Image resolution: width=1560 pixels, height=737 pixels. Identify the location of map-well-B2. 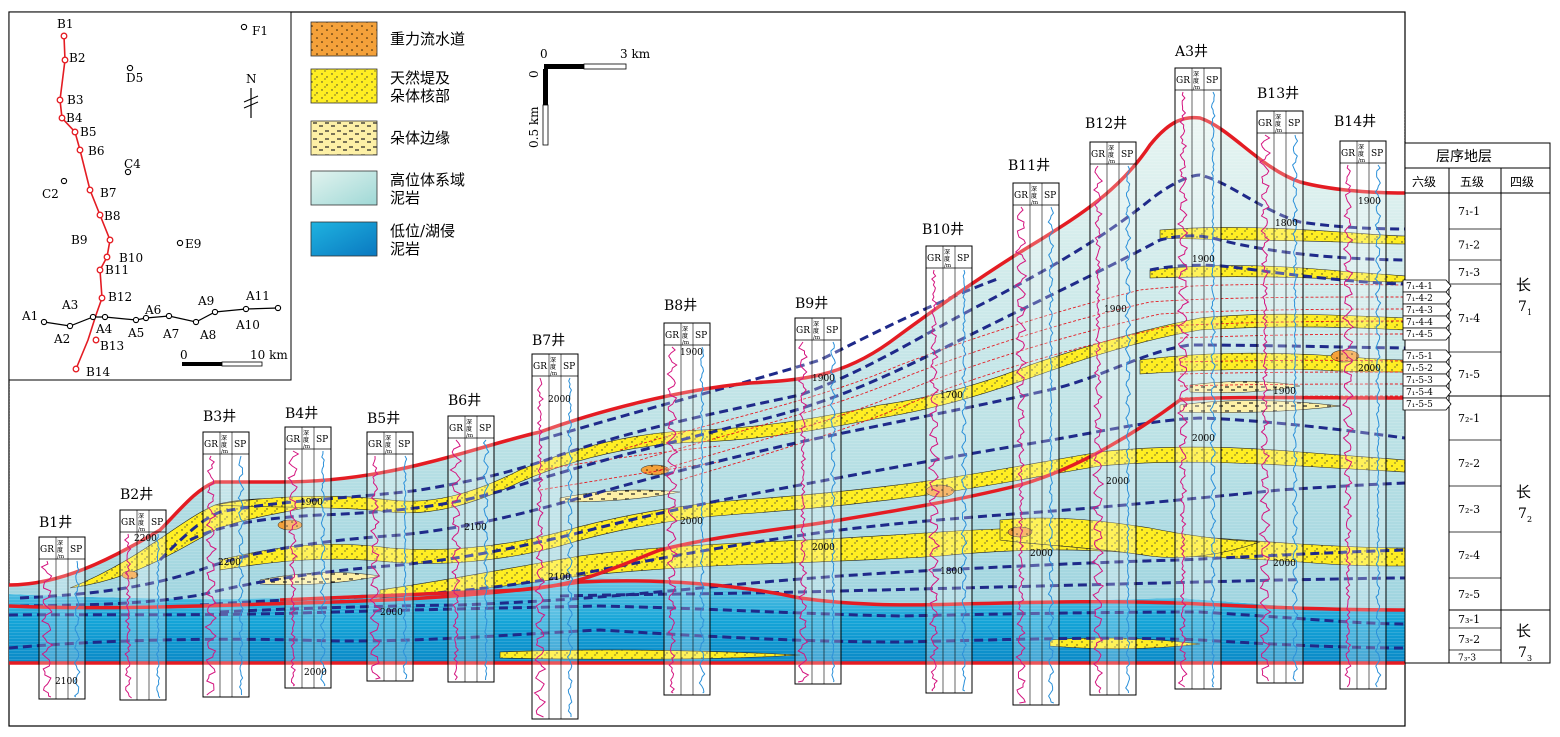
(65, 60).